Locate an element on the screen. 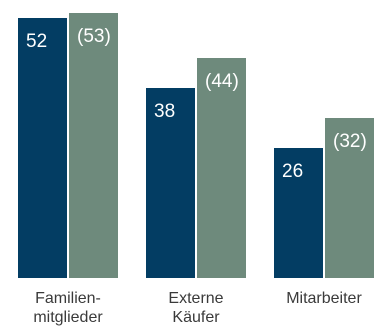 The image size is (388, 326). value-label-series1-3: 26 is located at coordinates (292, 171).